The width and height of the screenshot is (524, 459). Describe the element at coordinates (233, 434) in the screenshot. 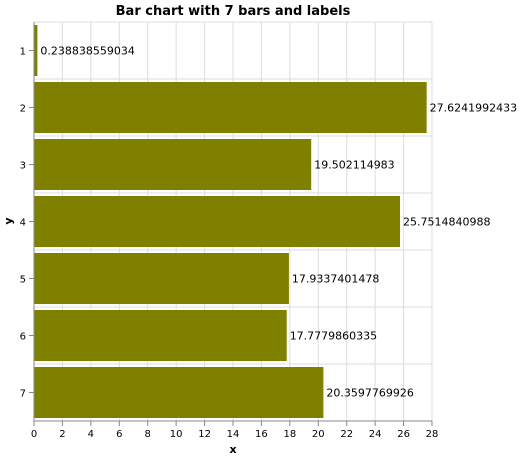

I see `x-tick-label: 14` at that location.